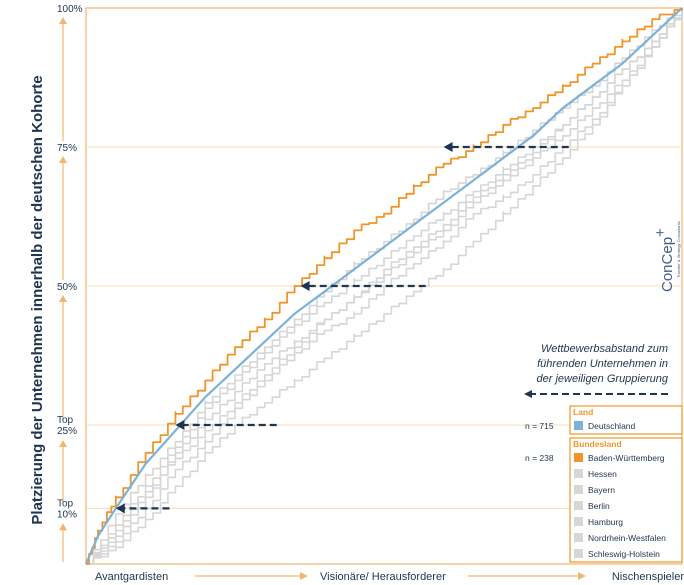 The height and width of the screenshot is (585, 684). What do you see at coordinates (539, 426) in the screenshot?
I see `legend-n-land: n = 715` at bounding box center [539, 426].